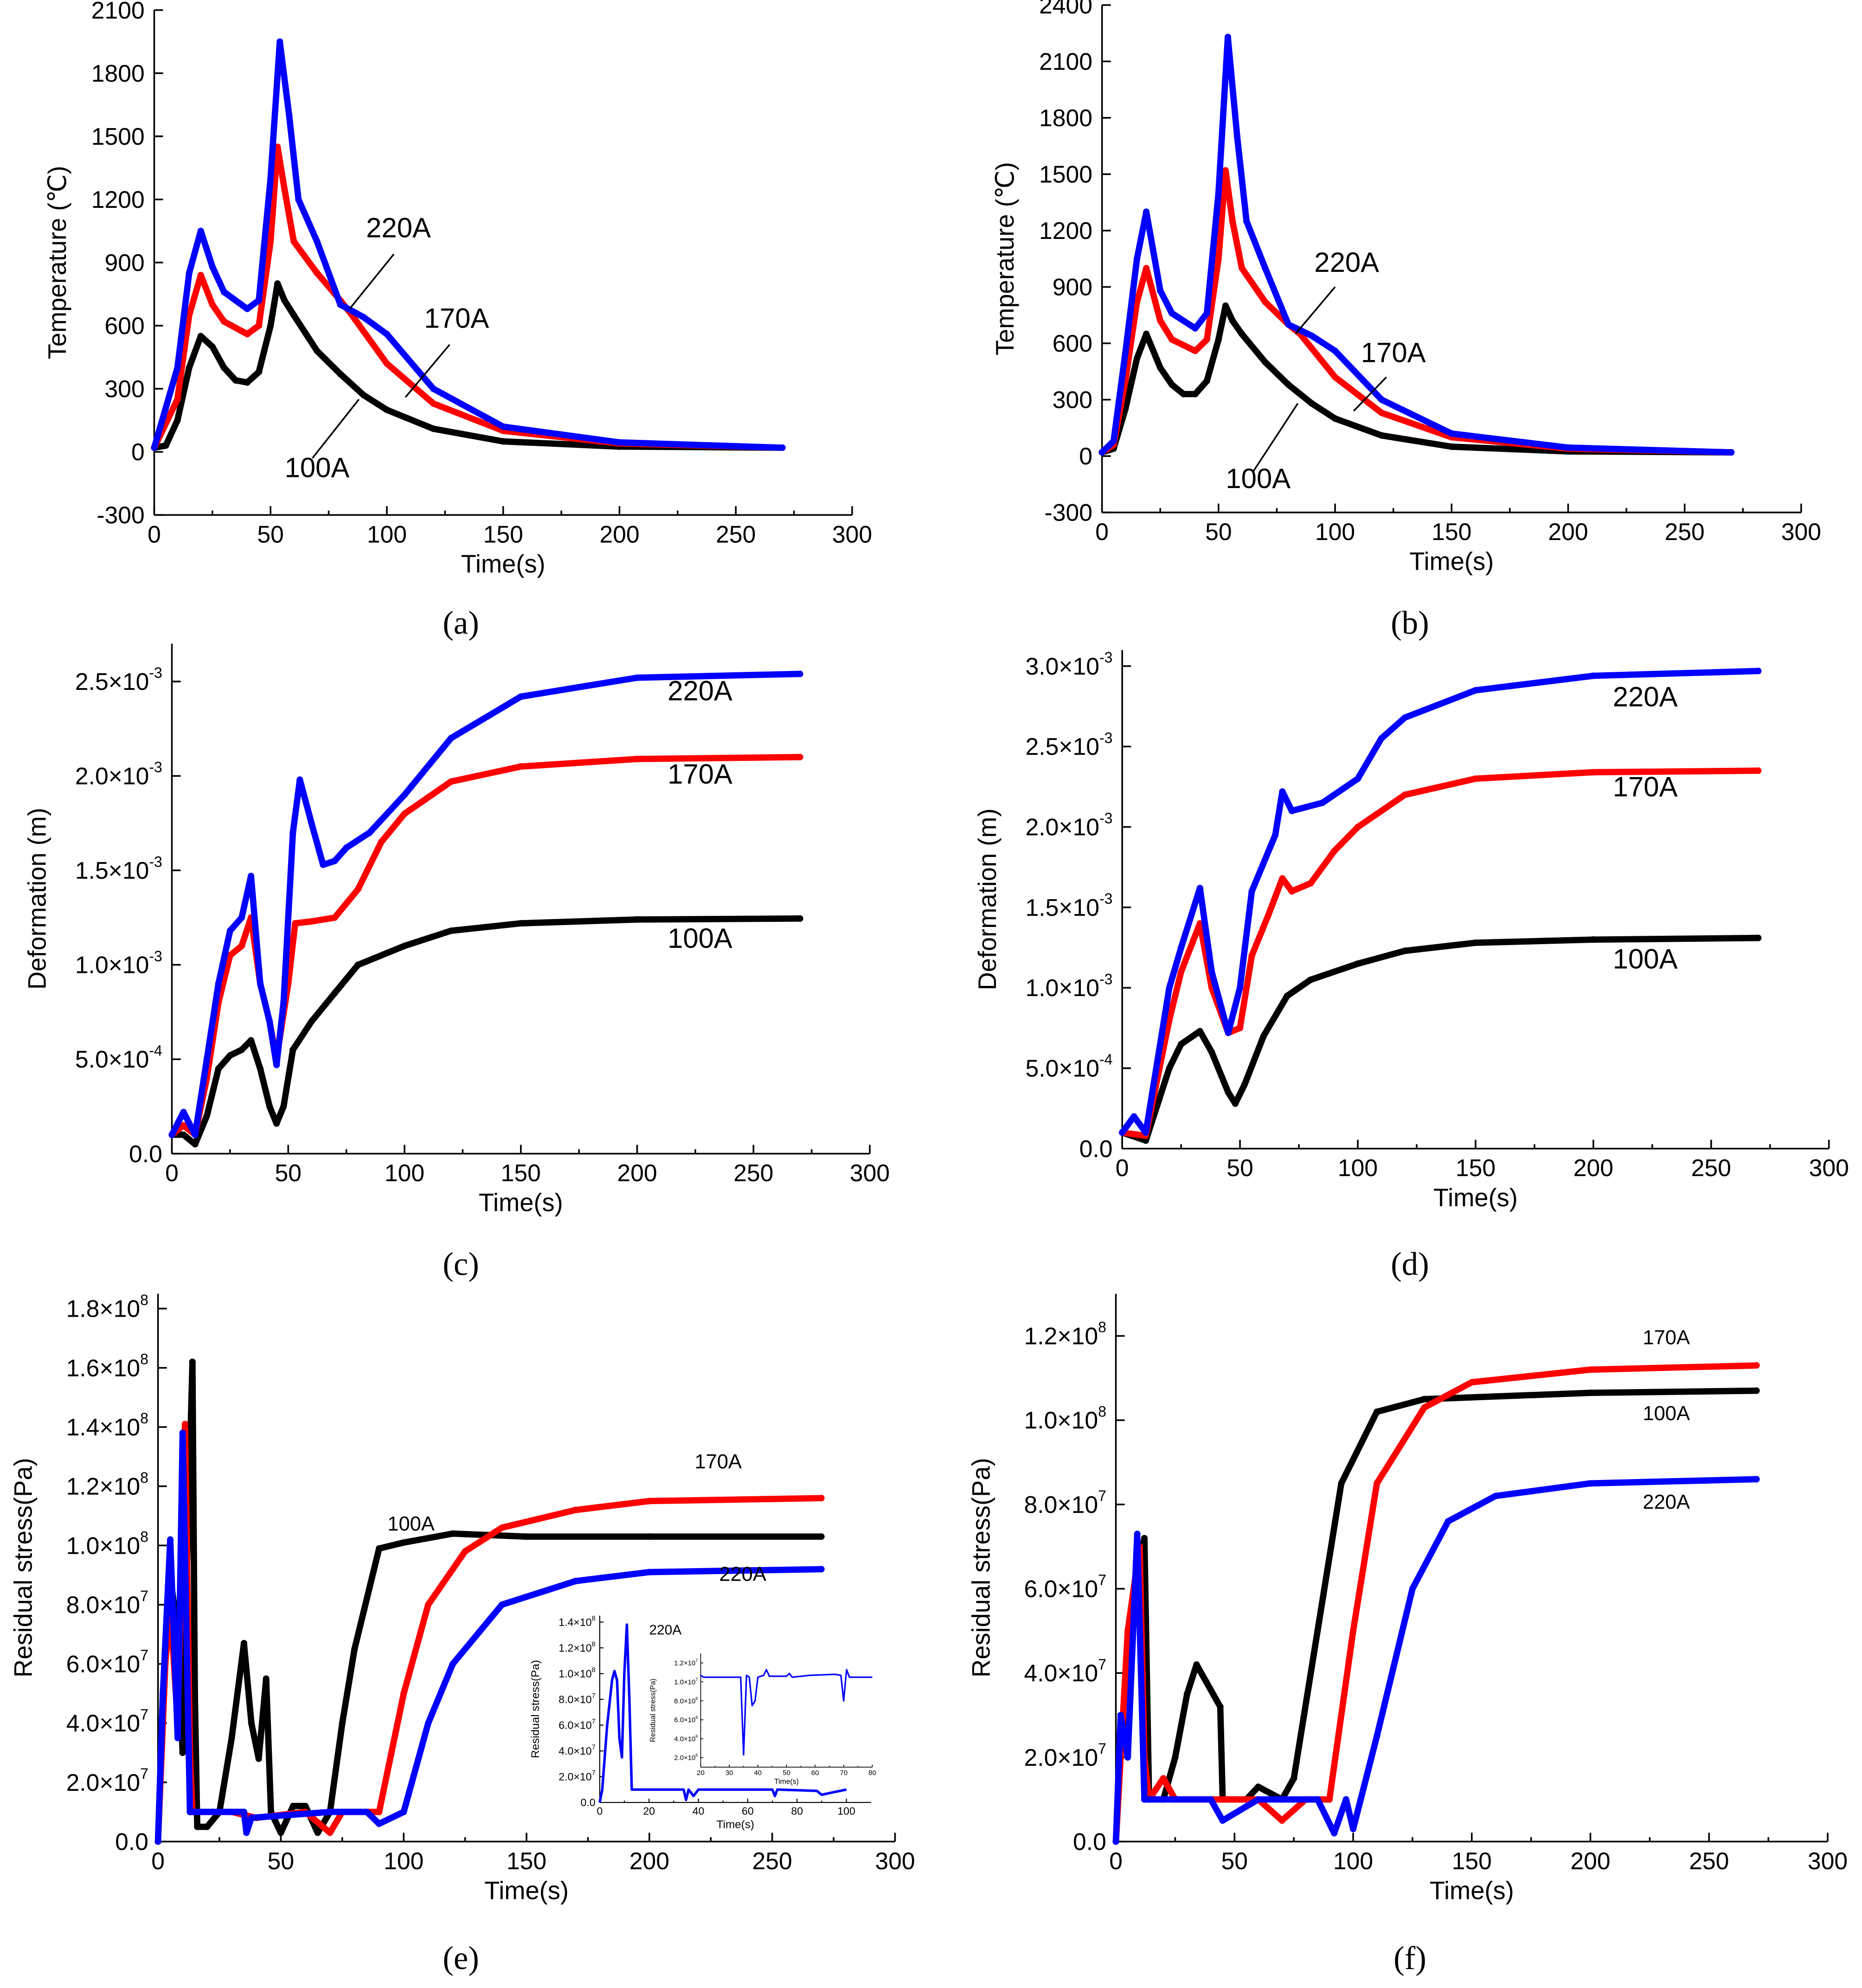 This screenshot has height=1988, width=1862. Describe the element at coordinates (270, 534) in the screenshot. I see `x-tick-label: 50` at that location.